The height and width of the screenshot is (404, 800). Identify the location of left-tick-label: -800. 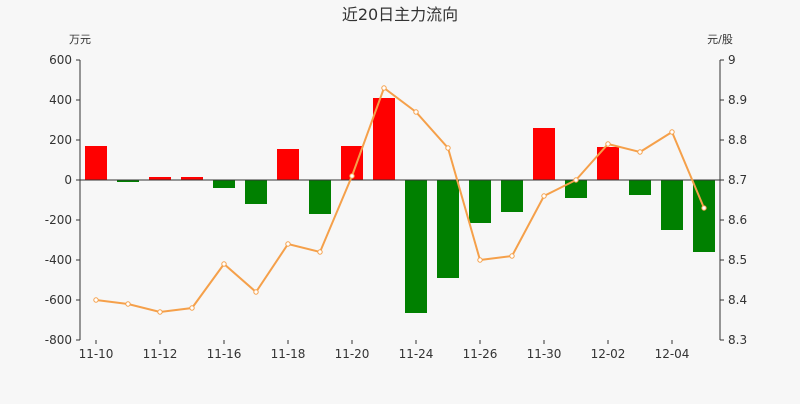
(58, 340).